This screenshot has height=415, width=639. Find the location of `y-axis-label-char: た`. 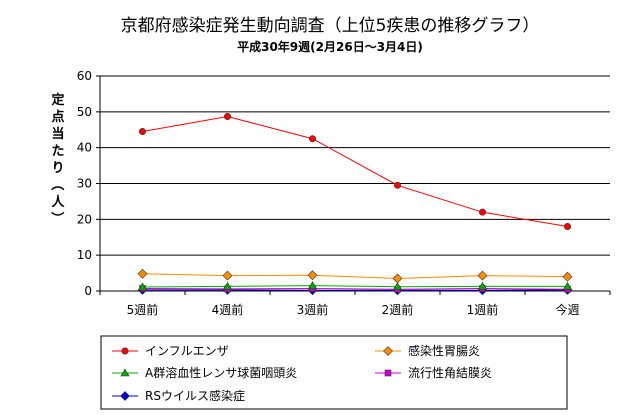

y-axis-label-char: た is located at coordinates (57, 151).